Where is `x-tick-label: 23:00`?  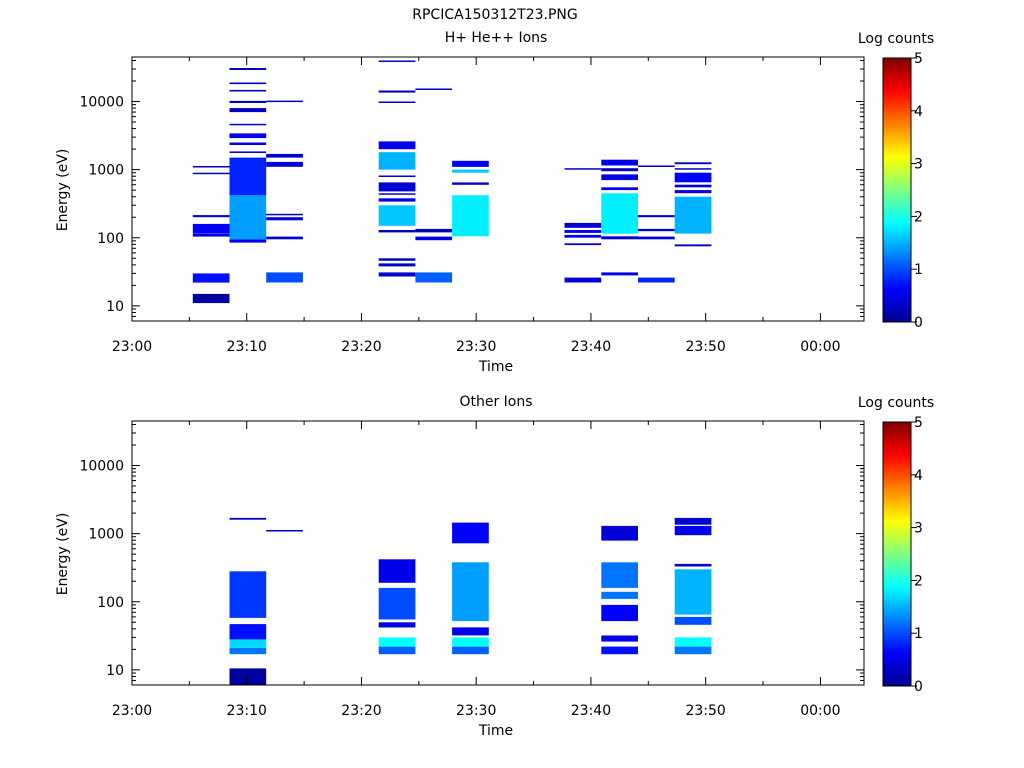 x-tick-label: 23:00 is located at coordinates (132, 711).